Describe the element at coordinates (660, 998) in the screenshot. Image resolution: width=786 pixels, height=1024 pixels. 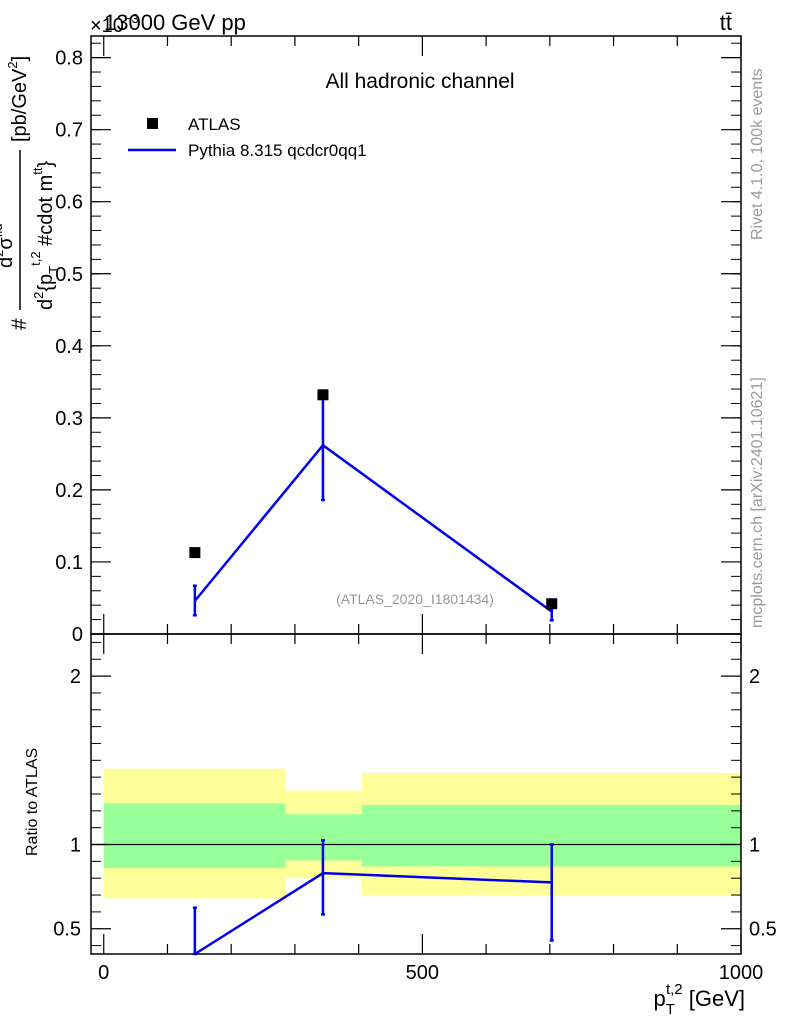
I see `xlabel-main: p` at that location.